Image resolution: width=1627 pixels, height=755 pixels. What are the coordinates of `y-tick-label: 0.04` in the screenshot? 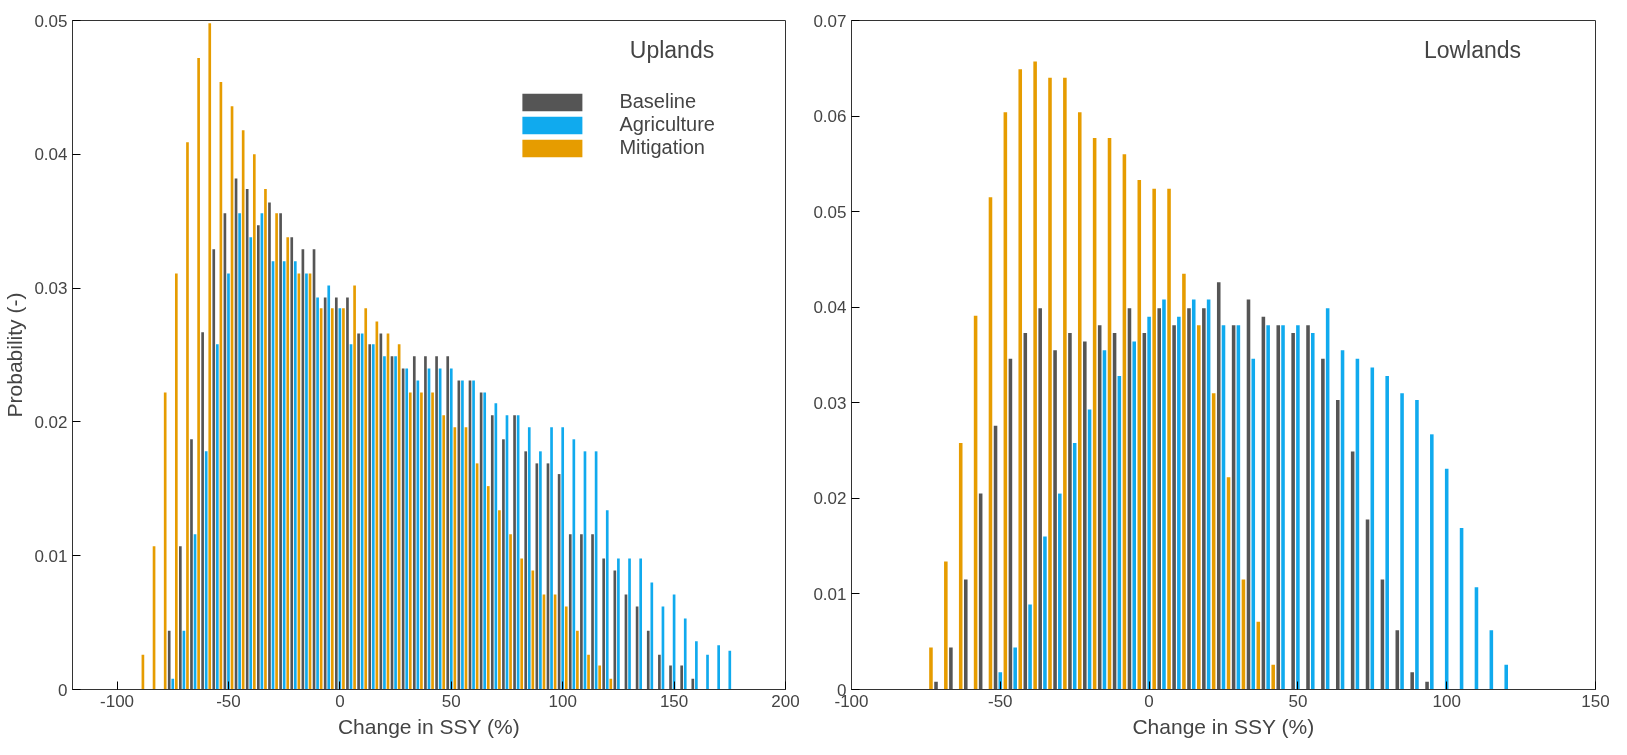 It's located at (51, 155).